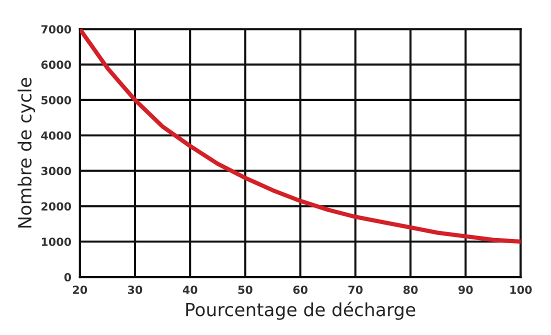 The image size is (551, 335). Describe the element at coordinates (301, 311) in the screenshot. I see `x-axis-title: Pourcentage de décharge` at that location.